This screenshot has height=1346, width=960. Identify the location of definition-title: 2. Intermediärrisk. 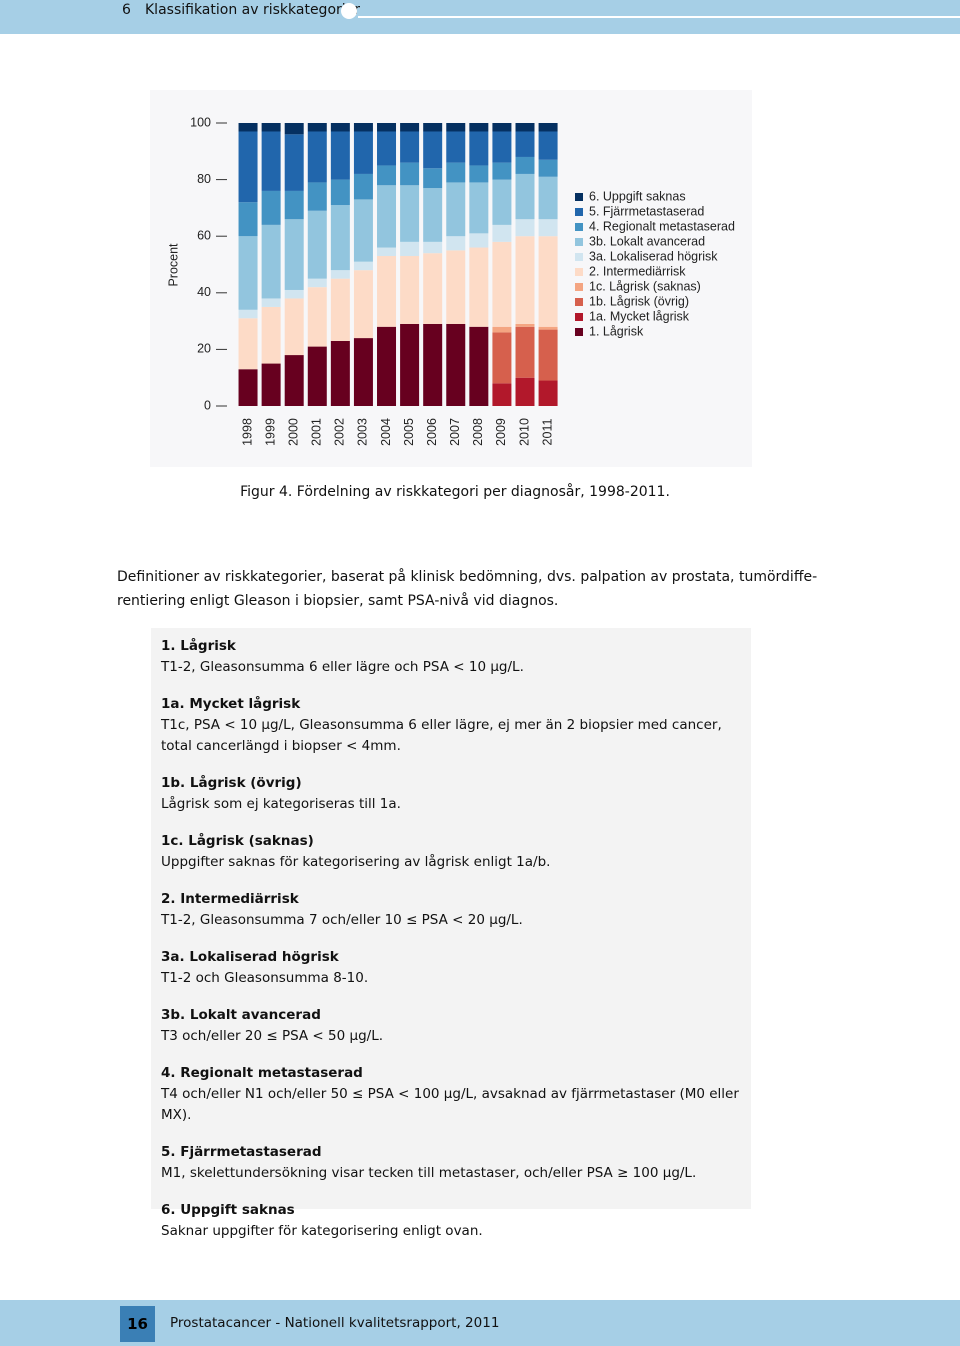
(230, 899).